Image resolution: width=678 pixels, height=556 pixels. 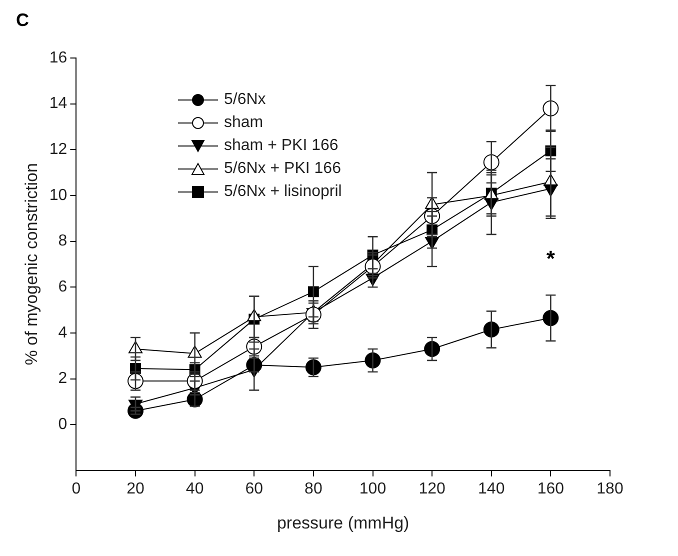 I want to click on x-tick-label: 120, so click(x=432, y=489).